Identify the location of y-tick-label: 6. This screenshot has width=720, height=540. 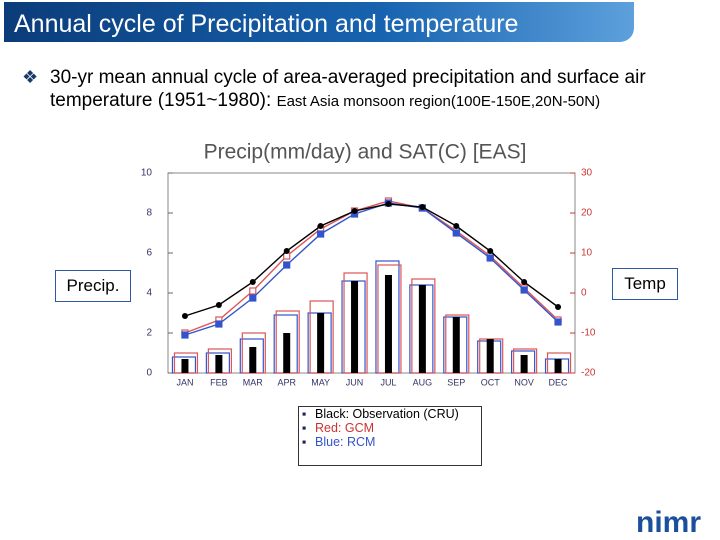
(149, 253).